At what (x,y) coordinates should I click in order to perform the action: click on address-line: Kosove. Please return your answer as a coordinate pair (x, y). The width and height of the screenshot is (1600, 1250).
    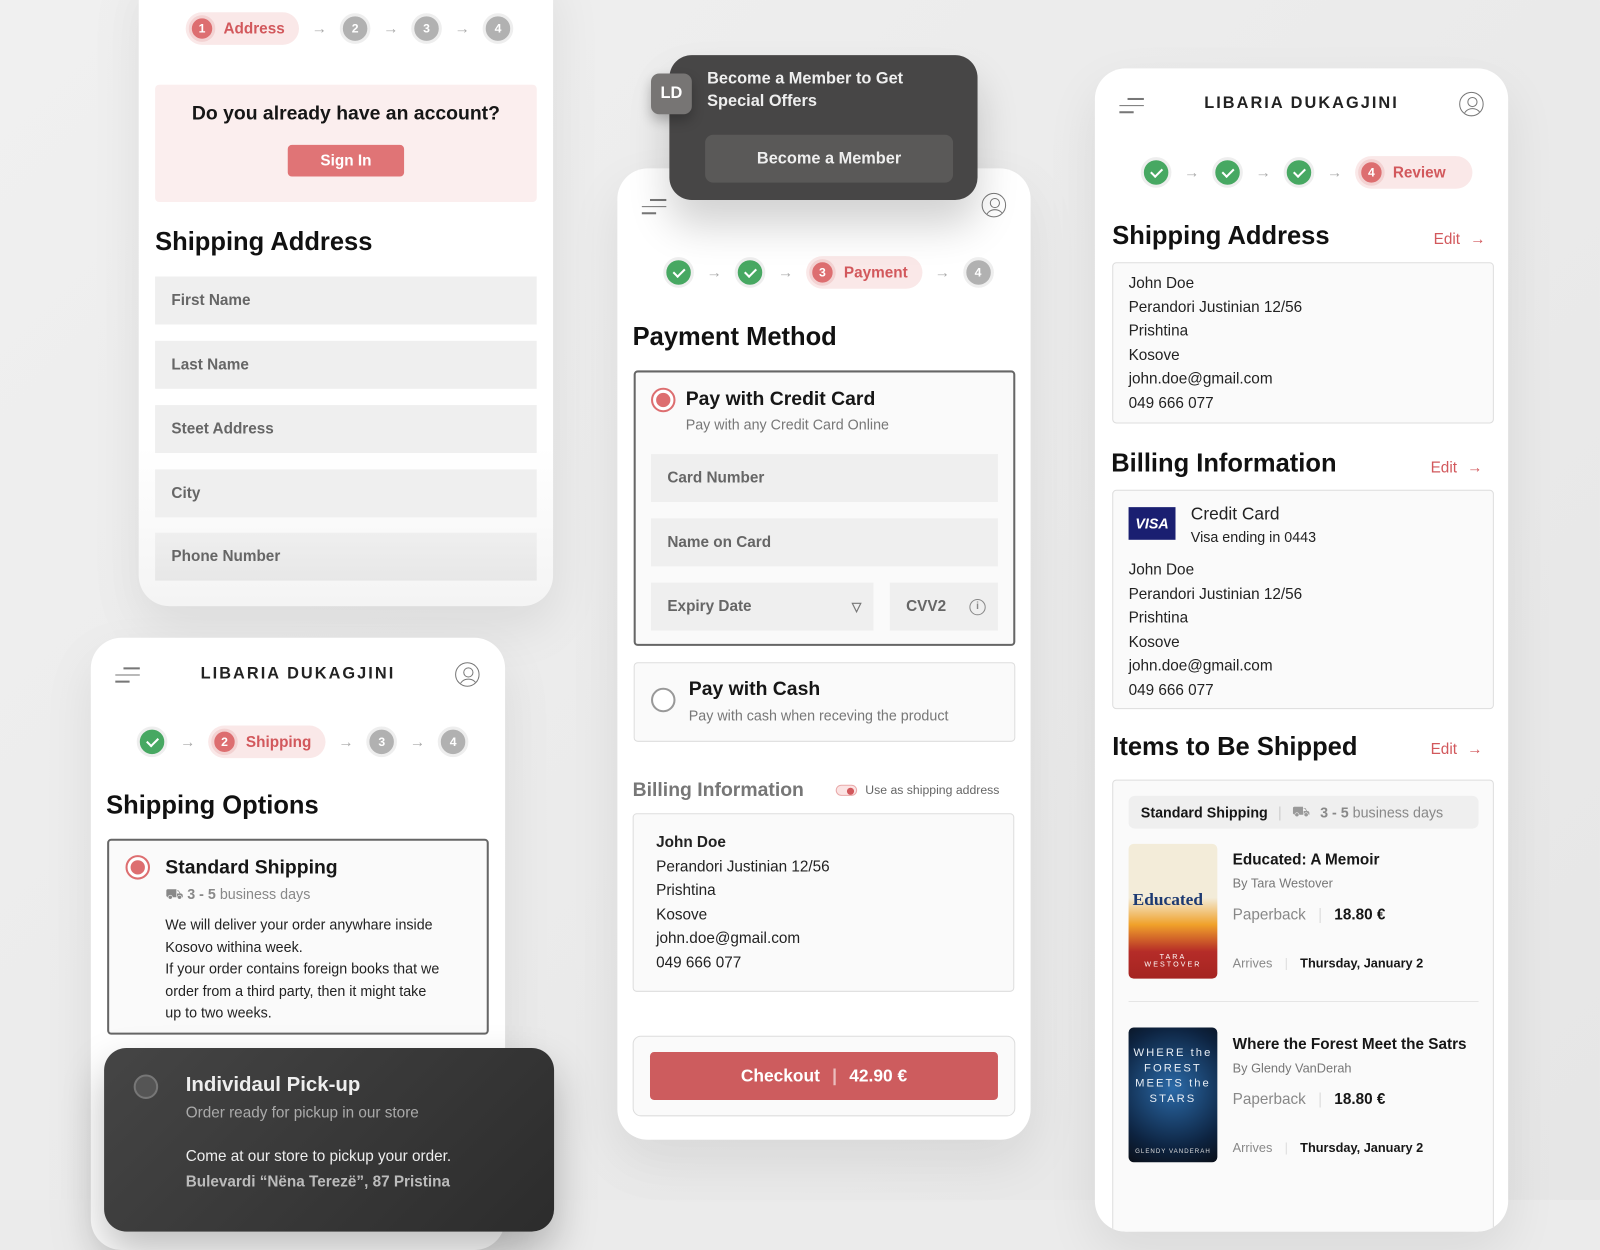
    Looking at the image, I should click on (1154, 355).